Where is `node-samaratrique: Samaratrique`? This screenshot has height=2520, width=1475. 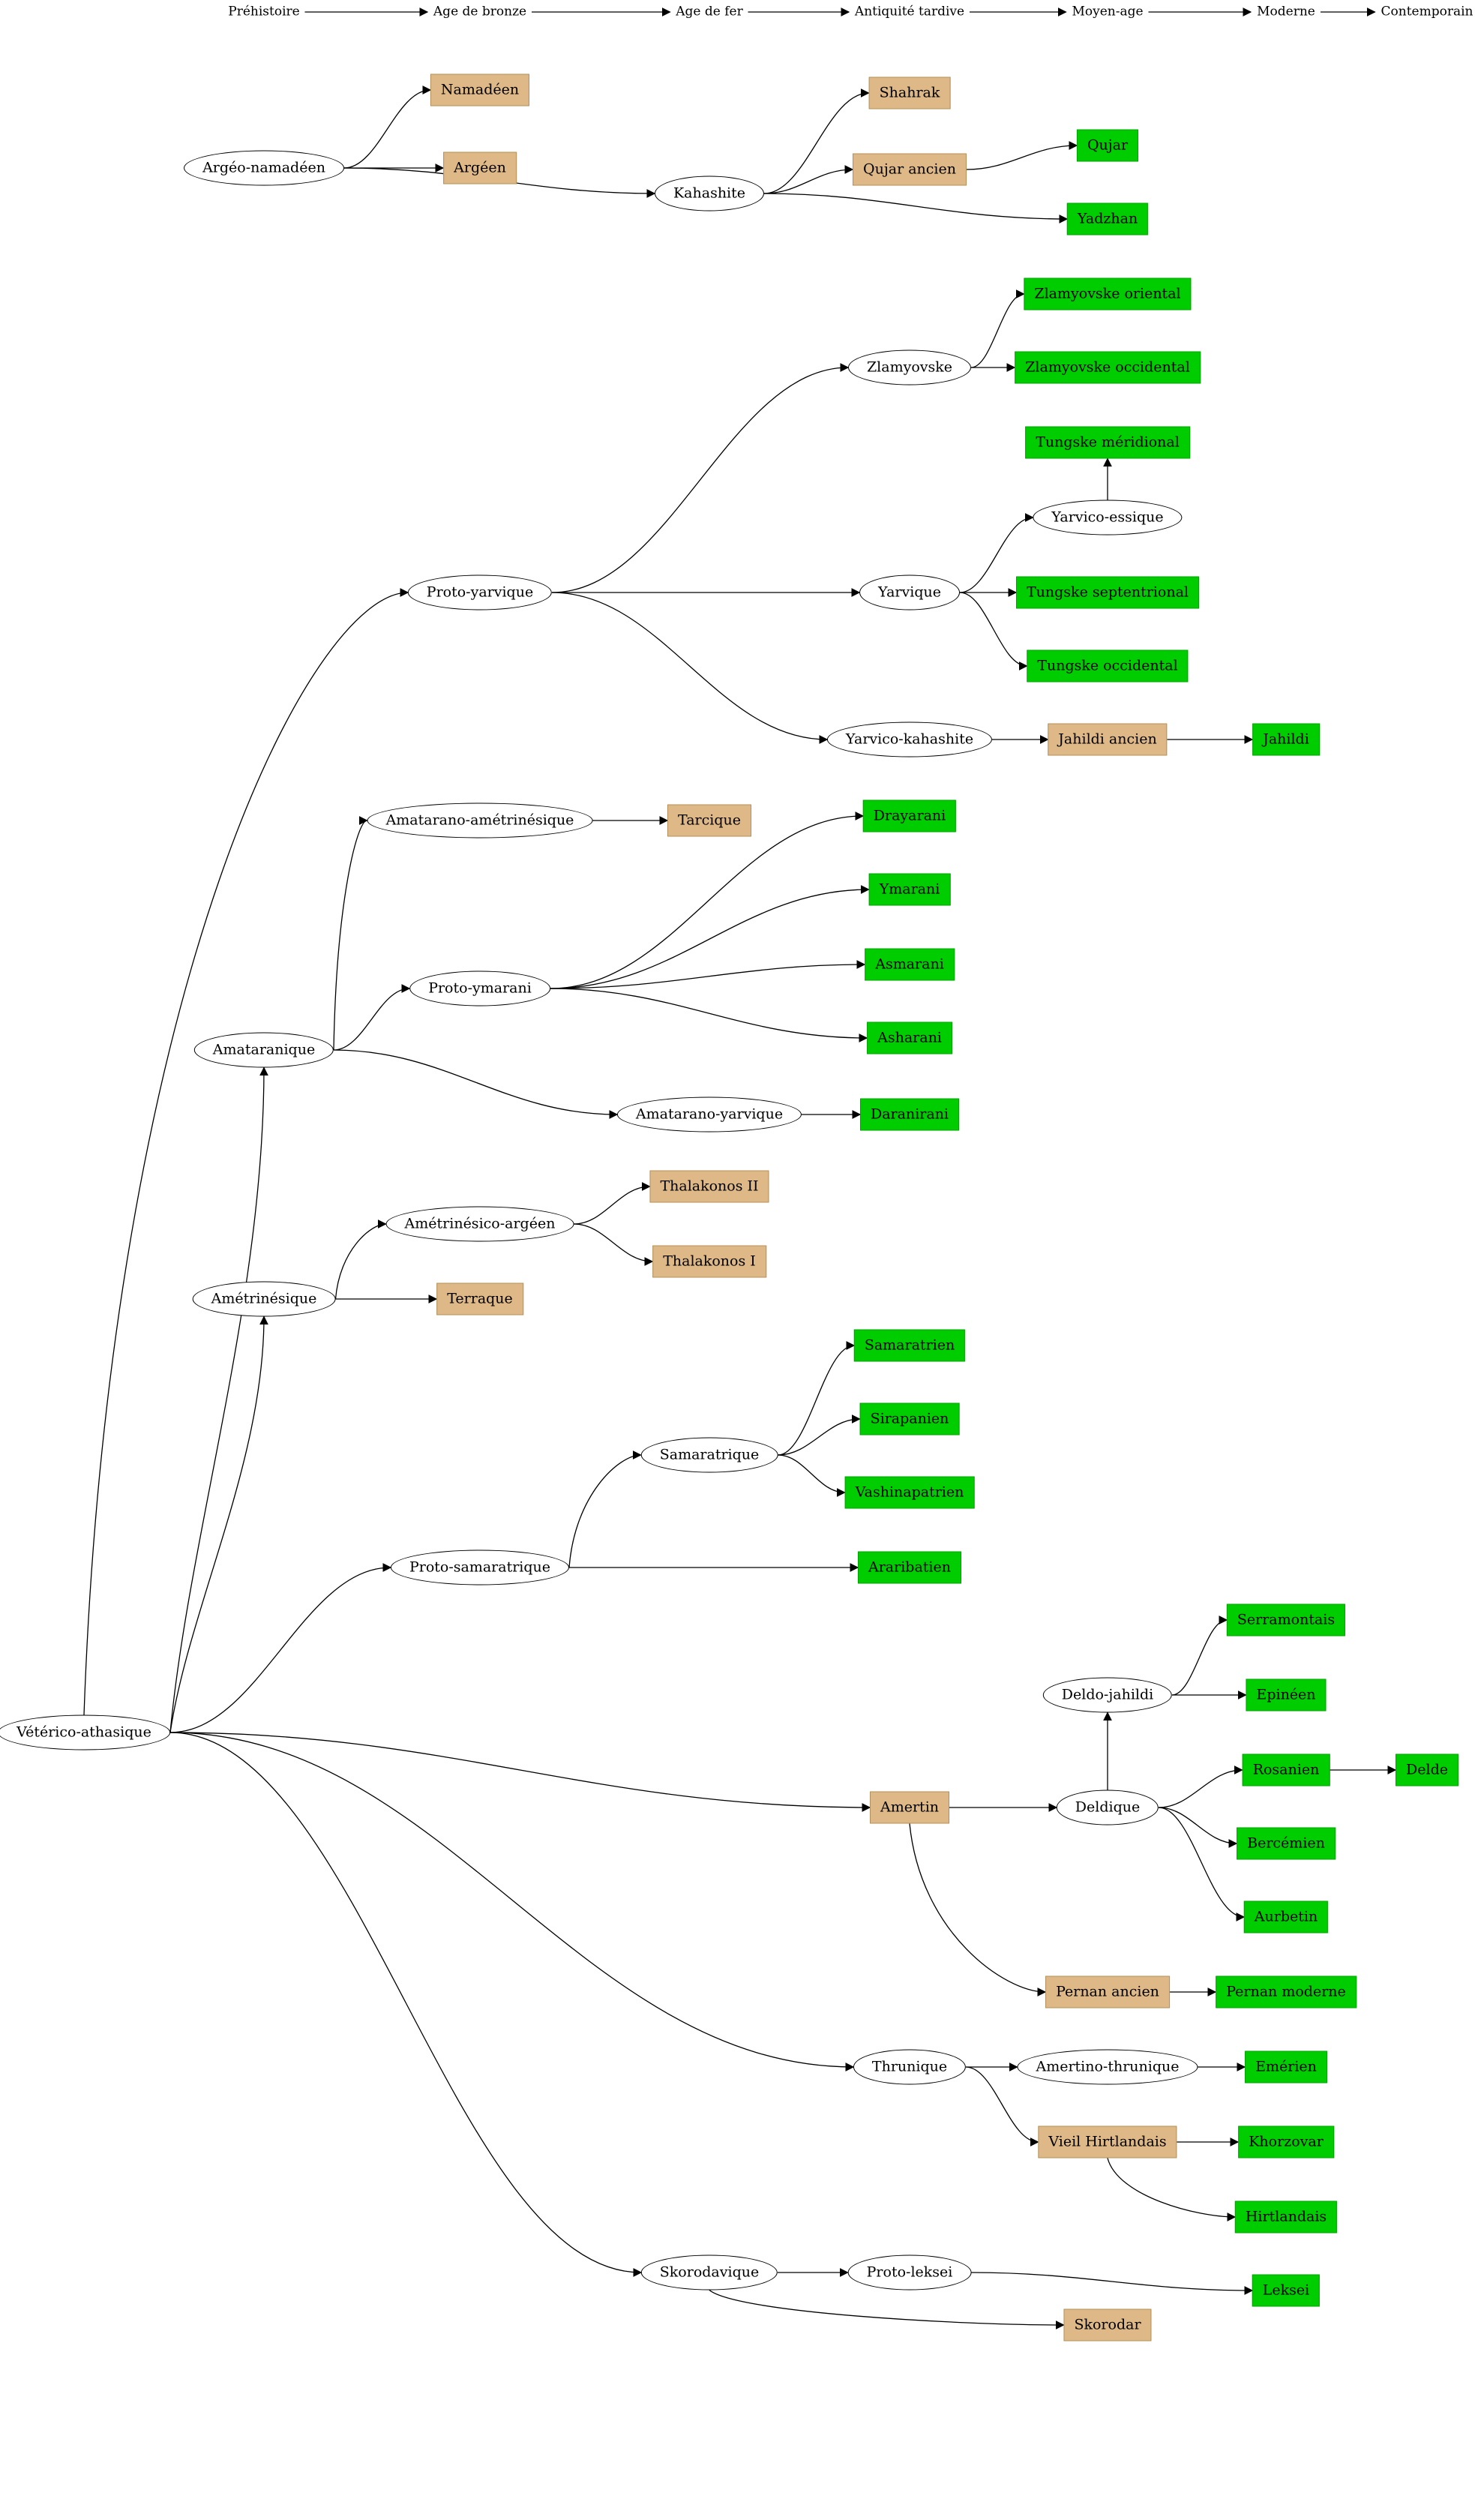
node-samaratrique: Samaratrique is located at coordinates (709, 1455).